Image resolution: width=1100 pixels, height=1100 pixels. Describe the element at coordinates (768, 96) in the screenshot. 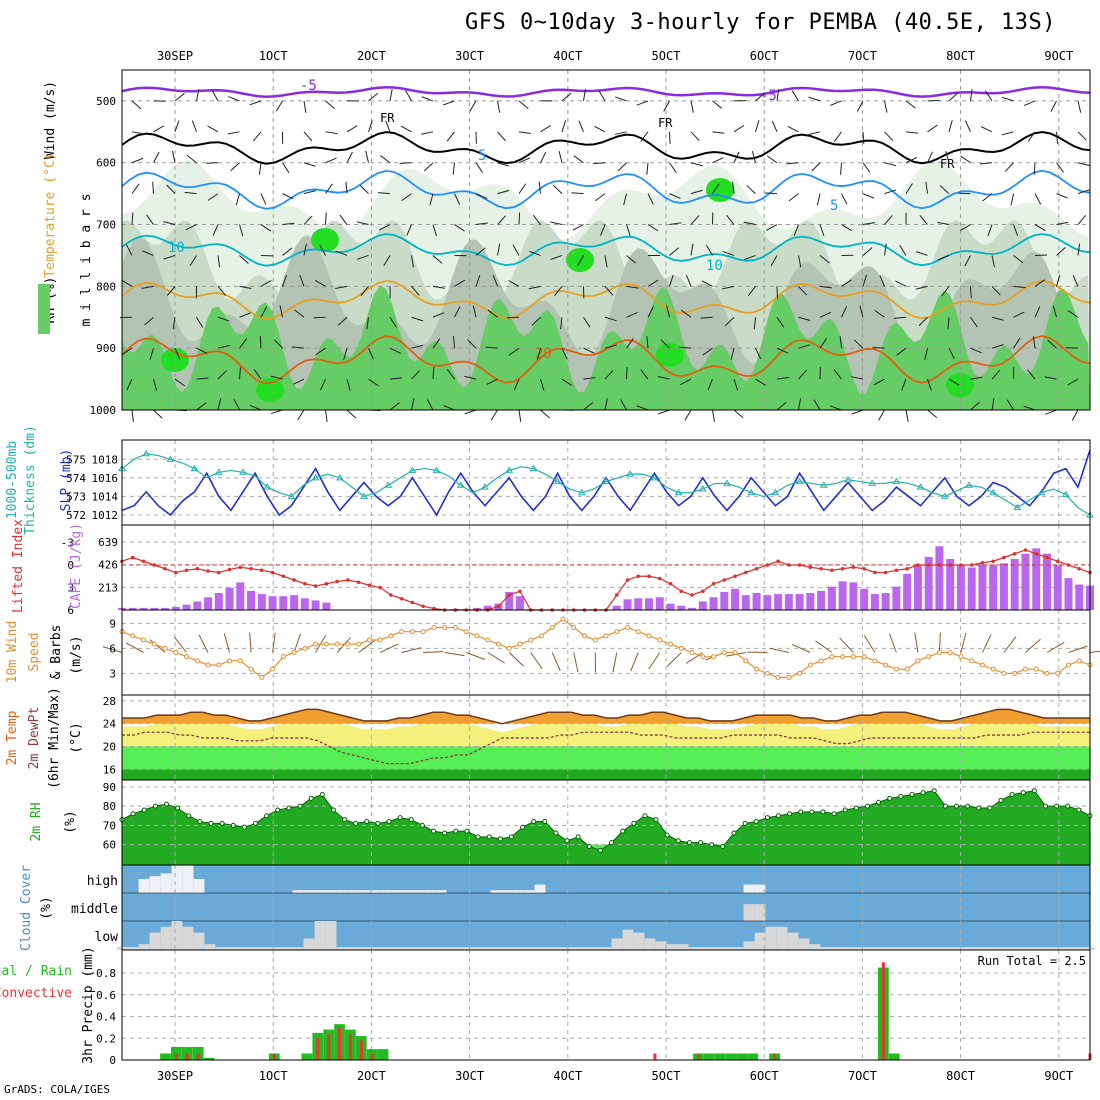

I see `isotherm-label: -5` at that location.